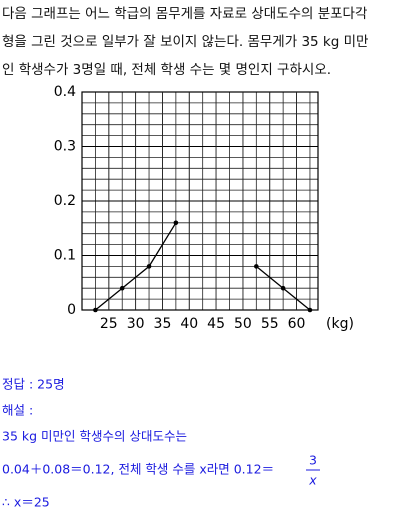  What do you see at coordinates (65, 147) in the screenshot?
I see `y-tick-label: 0.3` at bounding box center [65, 147].